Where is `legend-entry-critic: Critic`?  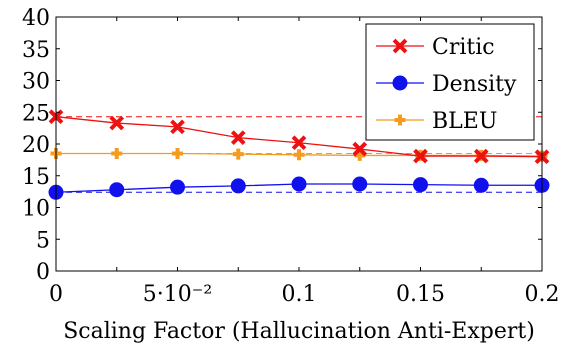 legend-entry-critic: Critic is located at coordinates (435, 47).